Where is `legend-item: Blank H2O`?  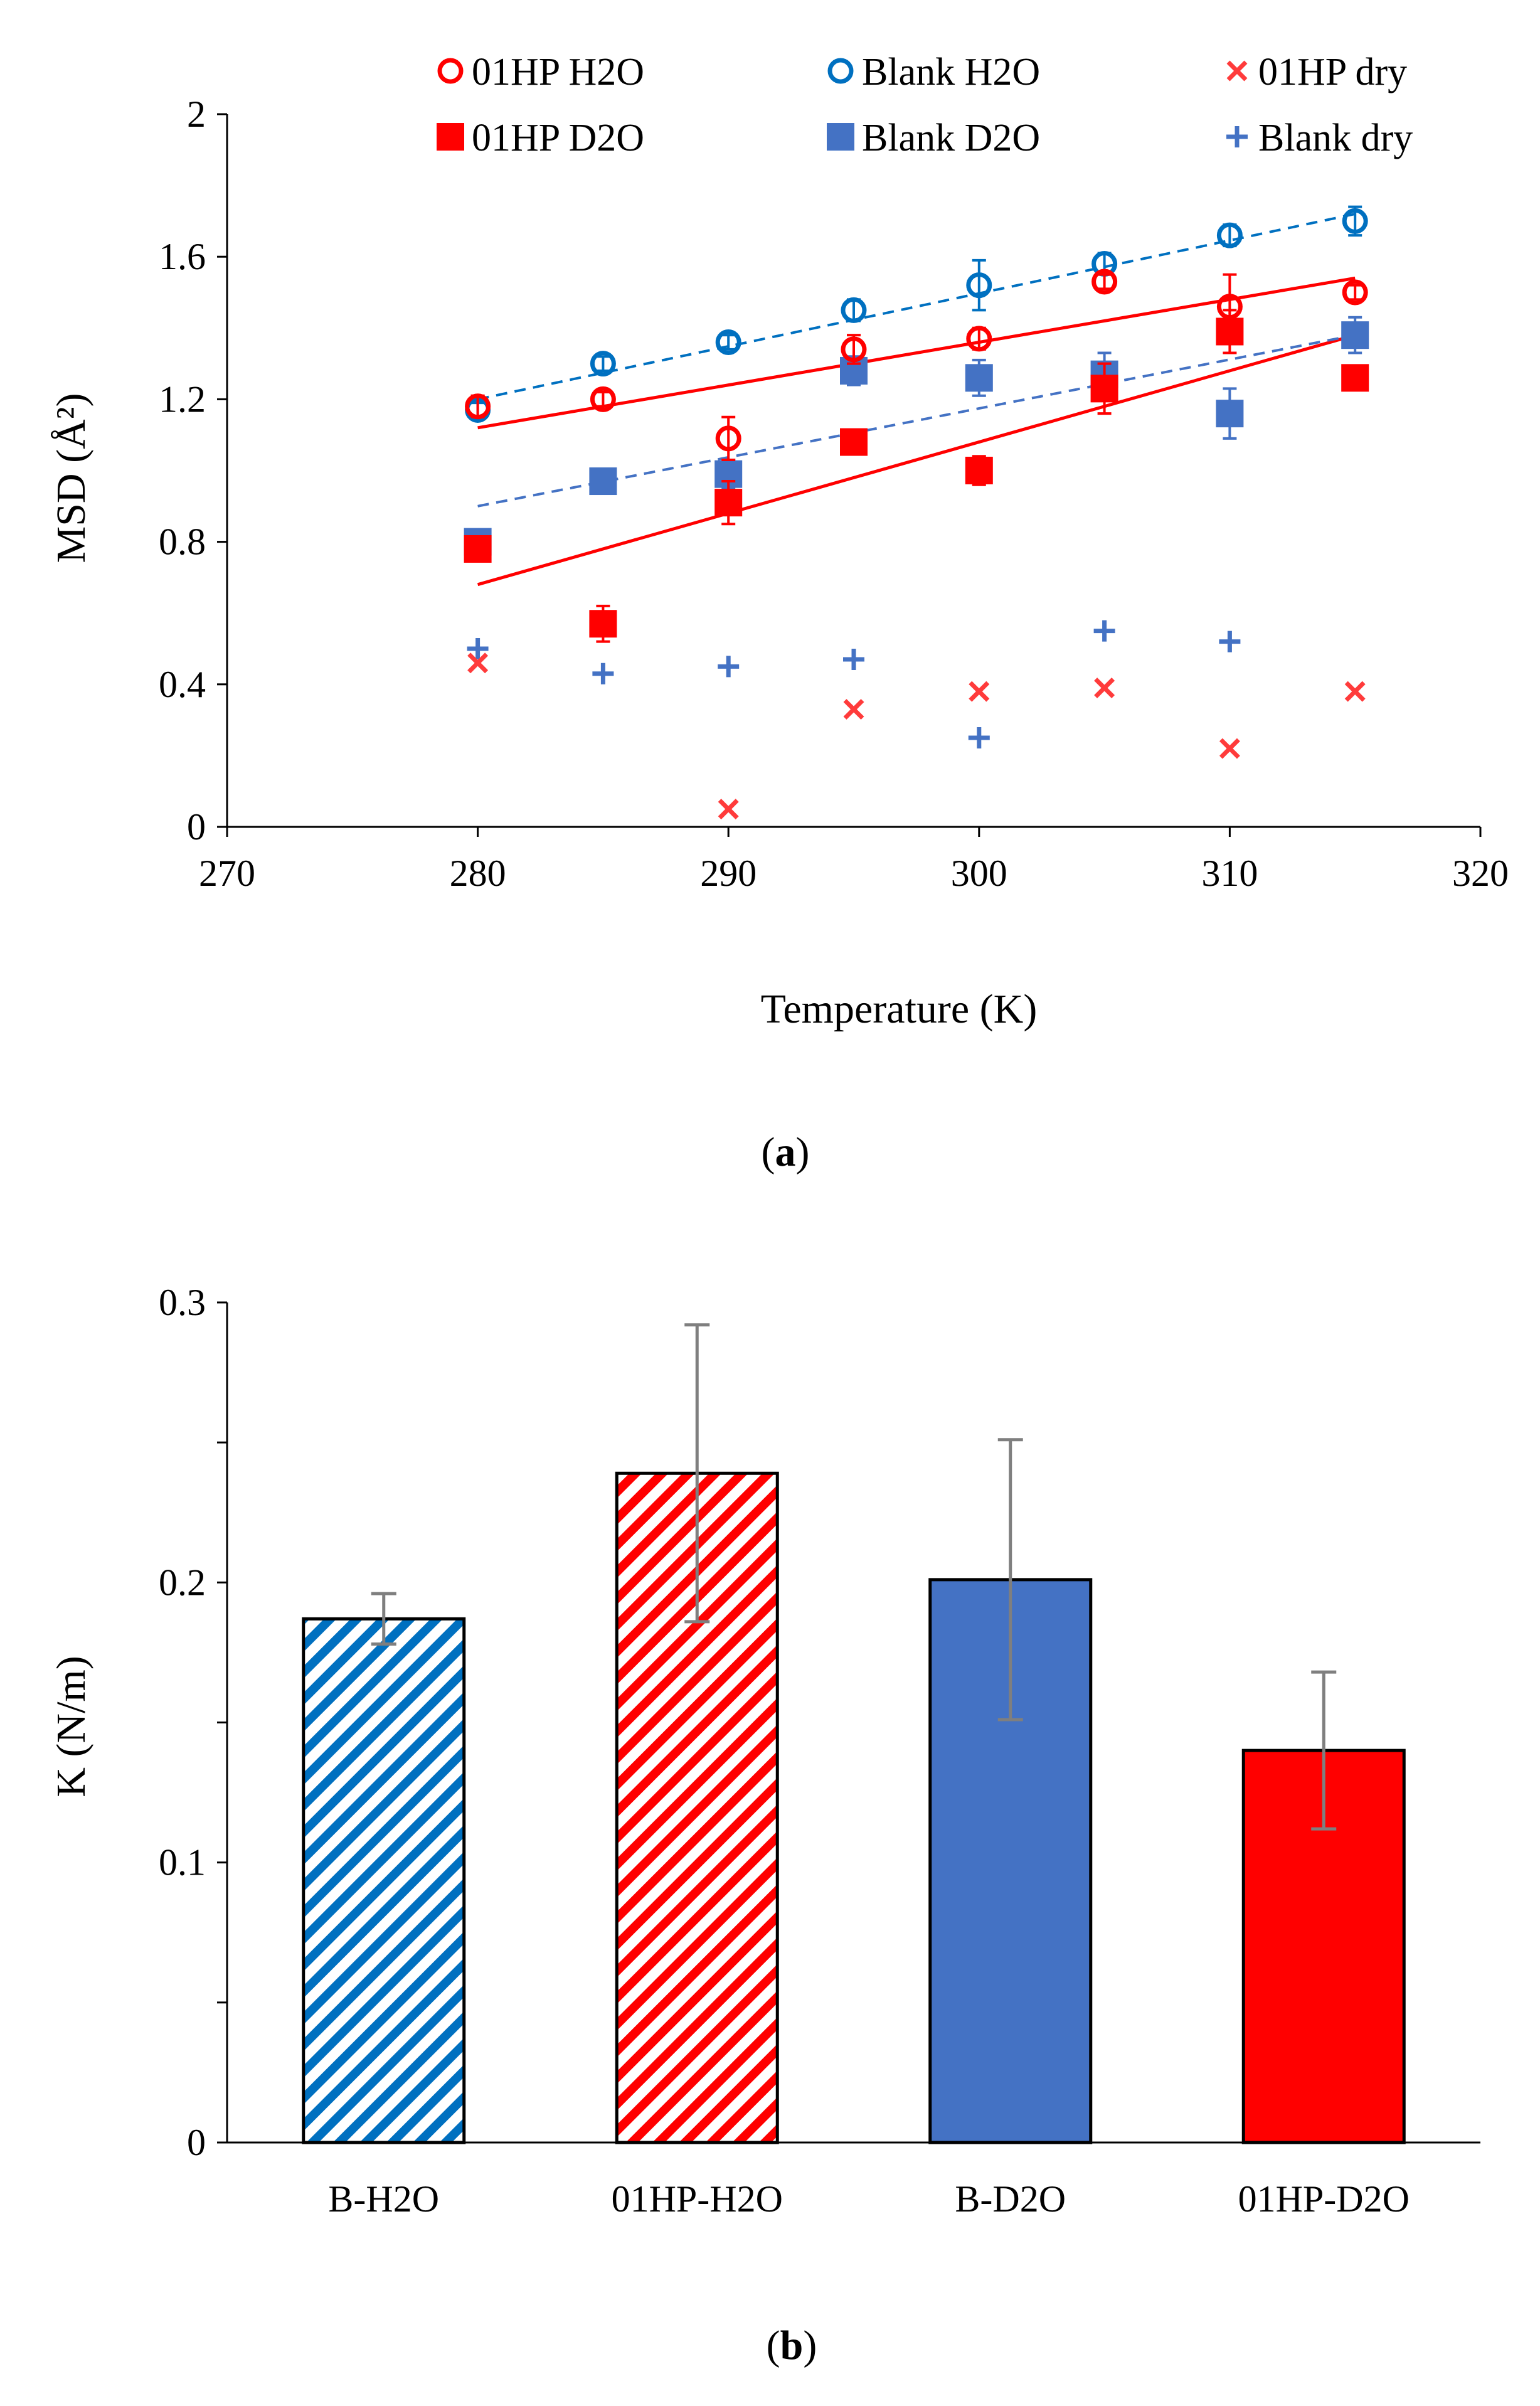
legend-item: Blank H2O is located at coordinates (933, 72).